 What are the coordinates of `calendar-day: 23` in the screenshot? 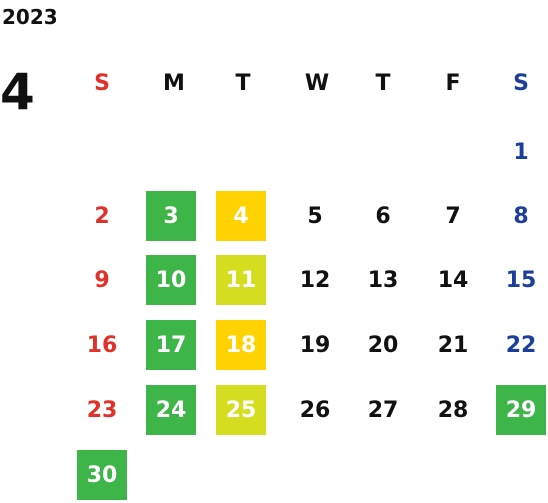 It's located at (102, 410).